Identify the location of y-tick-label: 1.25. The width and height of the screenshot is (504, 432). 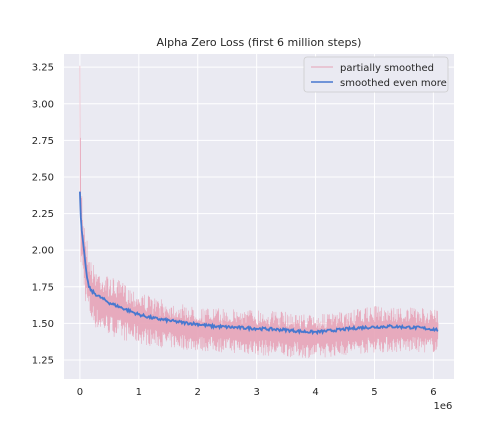
(43, 360).